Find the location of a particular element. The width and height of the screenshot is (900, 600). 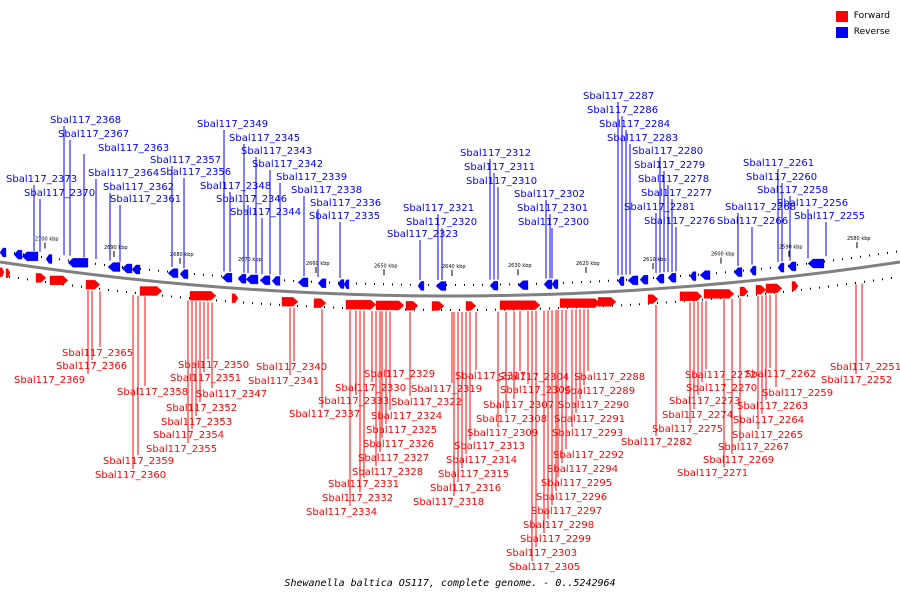

gene-label-sbal117-2273: Sbal117_2273 is located at coordinates (704, 354).